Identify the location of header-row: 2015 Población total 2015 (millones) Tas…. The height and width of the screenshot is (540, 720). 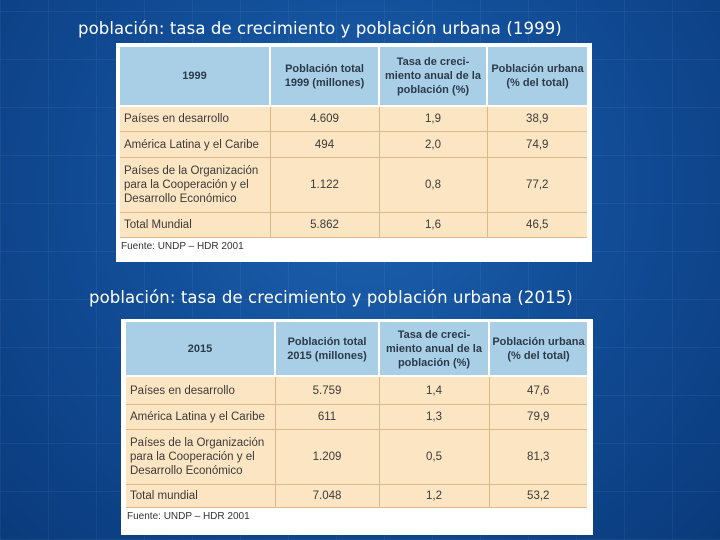
(356, 349).